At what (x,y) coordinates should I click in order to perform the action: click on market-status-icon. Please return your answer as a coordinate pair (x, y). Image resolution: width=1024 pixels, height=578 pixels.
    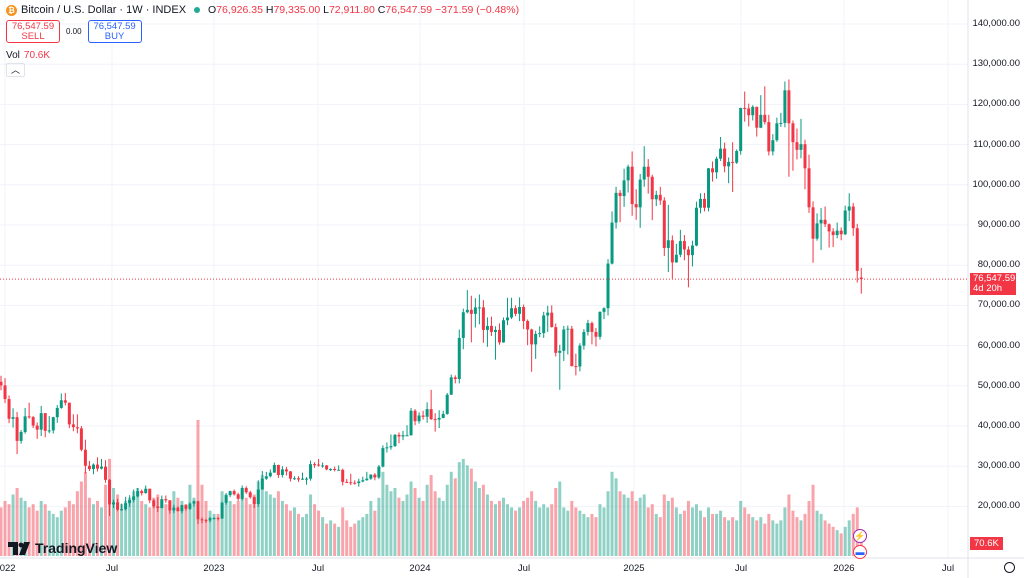
    Looking at the image, I should click on (197, 10).